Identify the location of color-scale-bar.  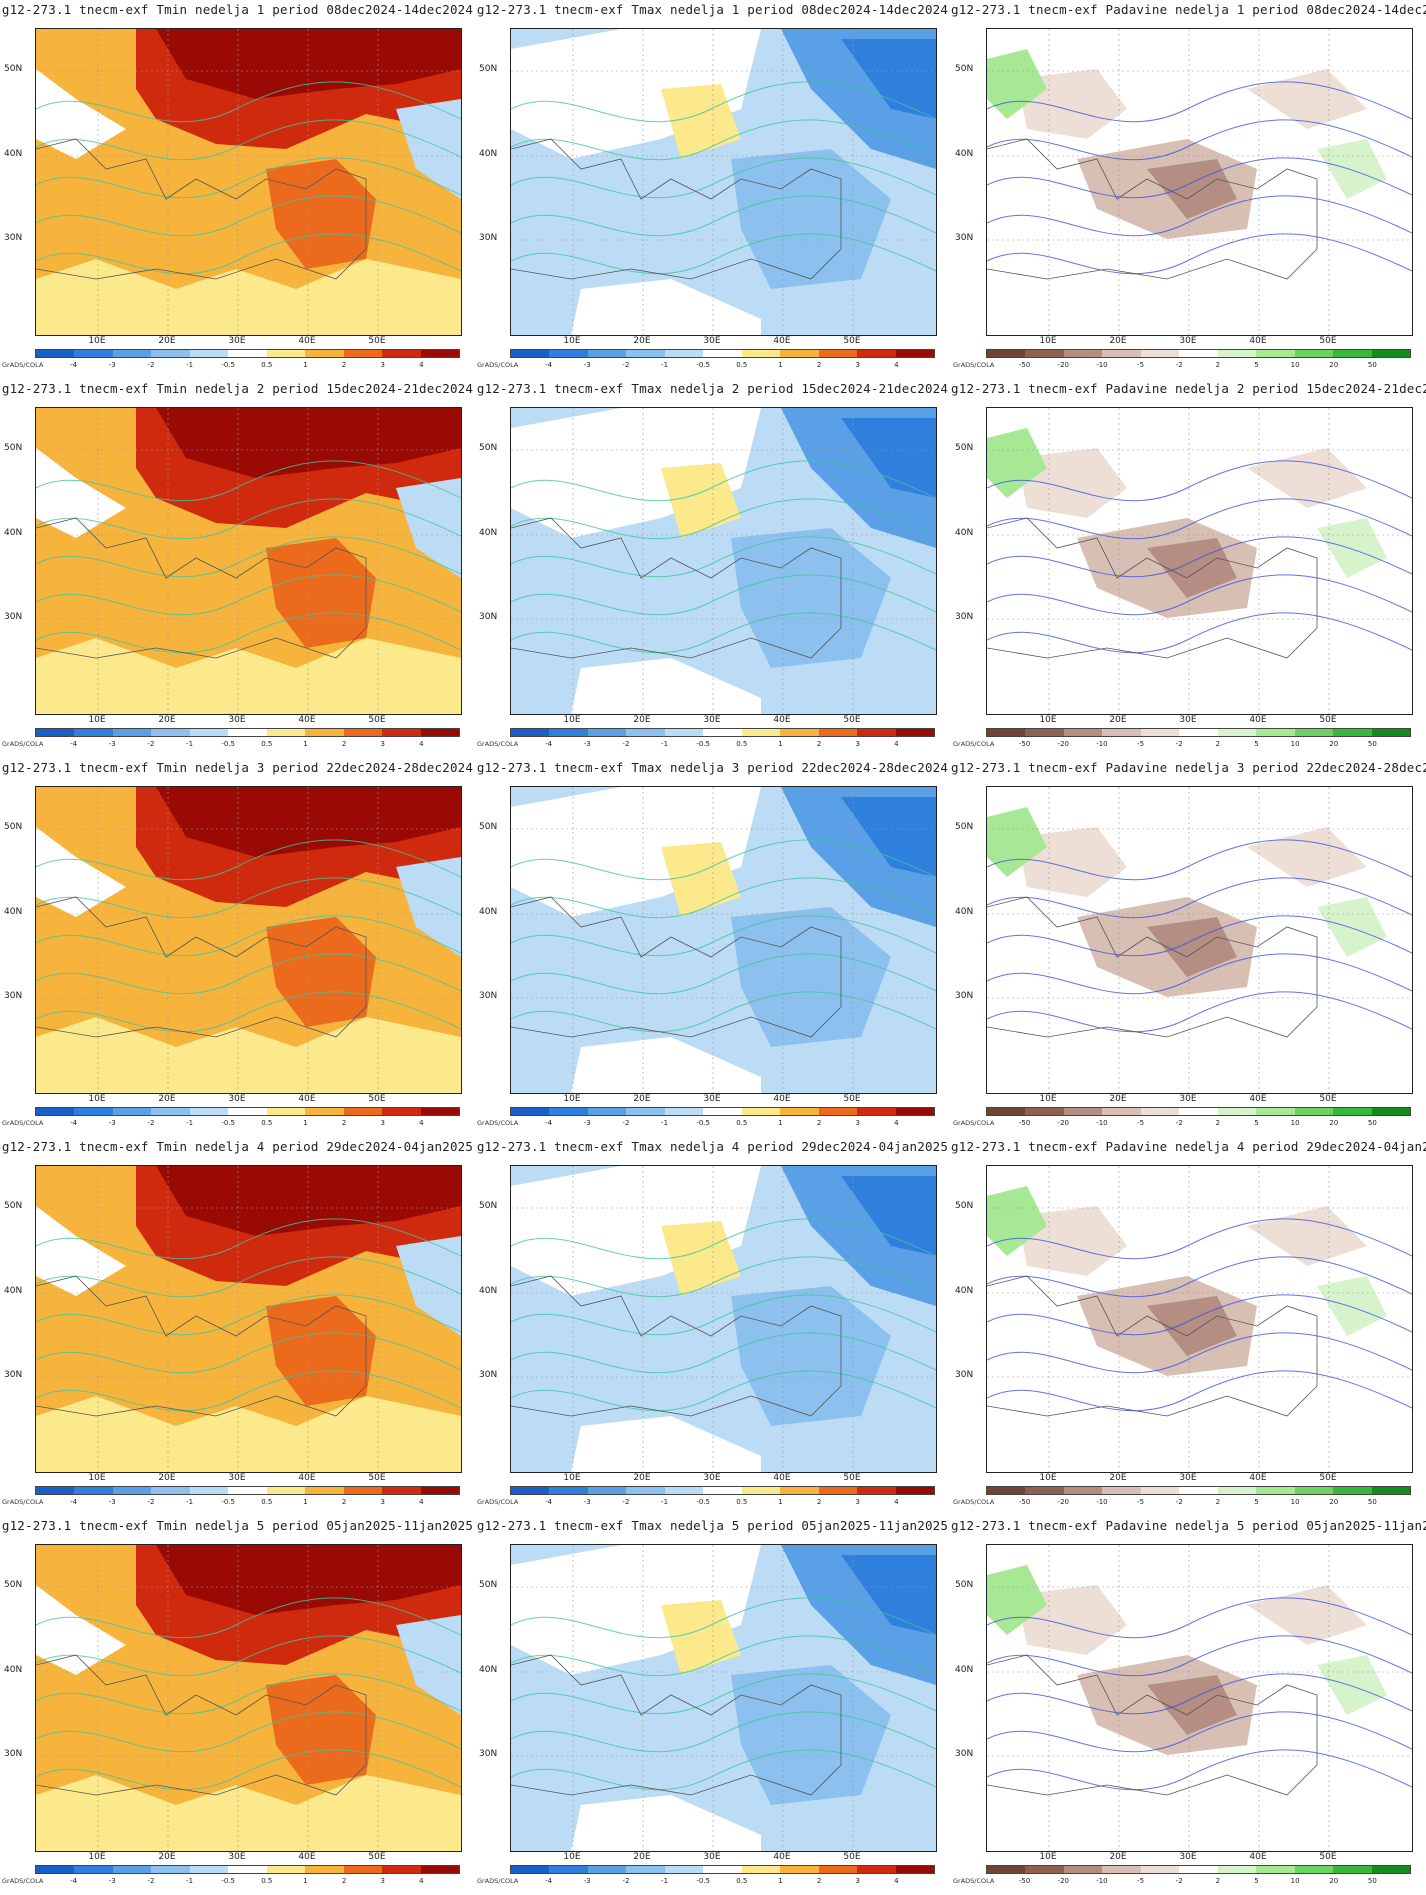
(1198, 732).